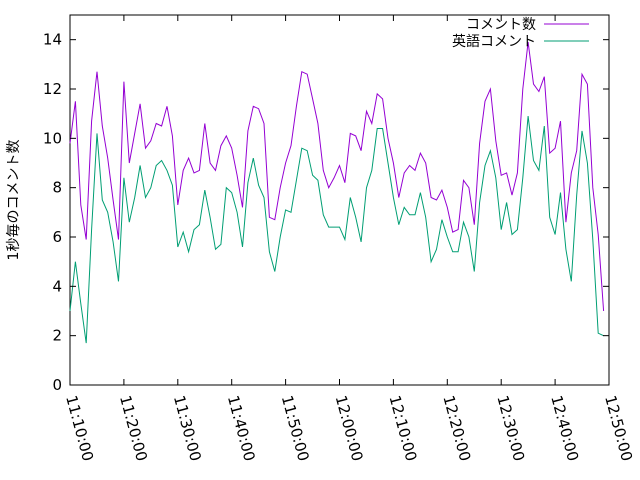  I want to click on x-tick-label: 11:40:00, so click(241, 428).